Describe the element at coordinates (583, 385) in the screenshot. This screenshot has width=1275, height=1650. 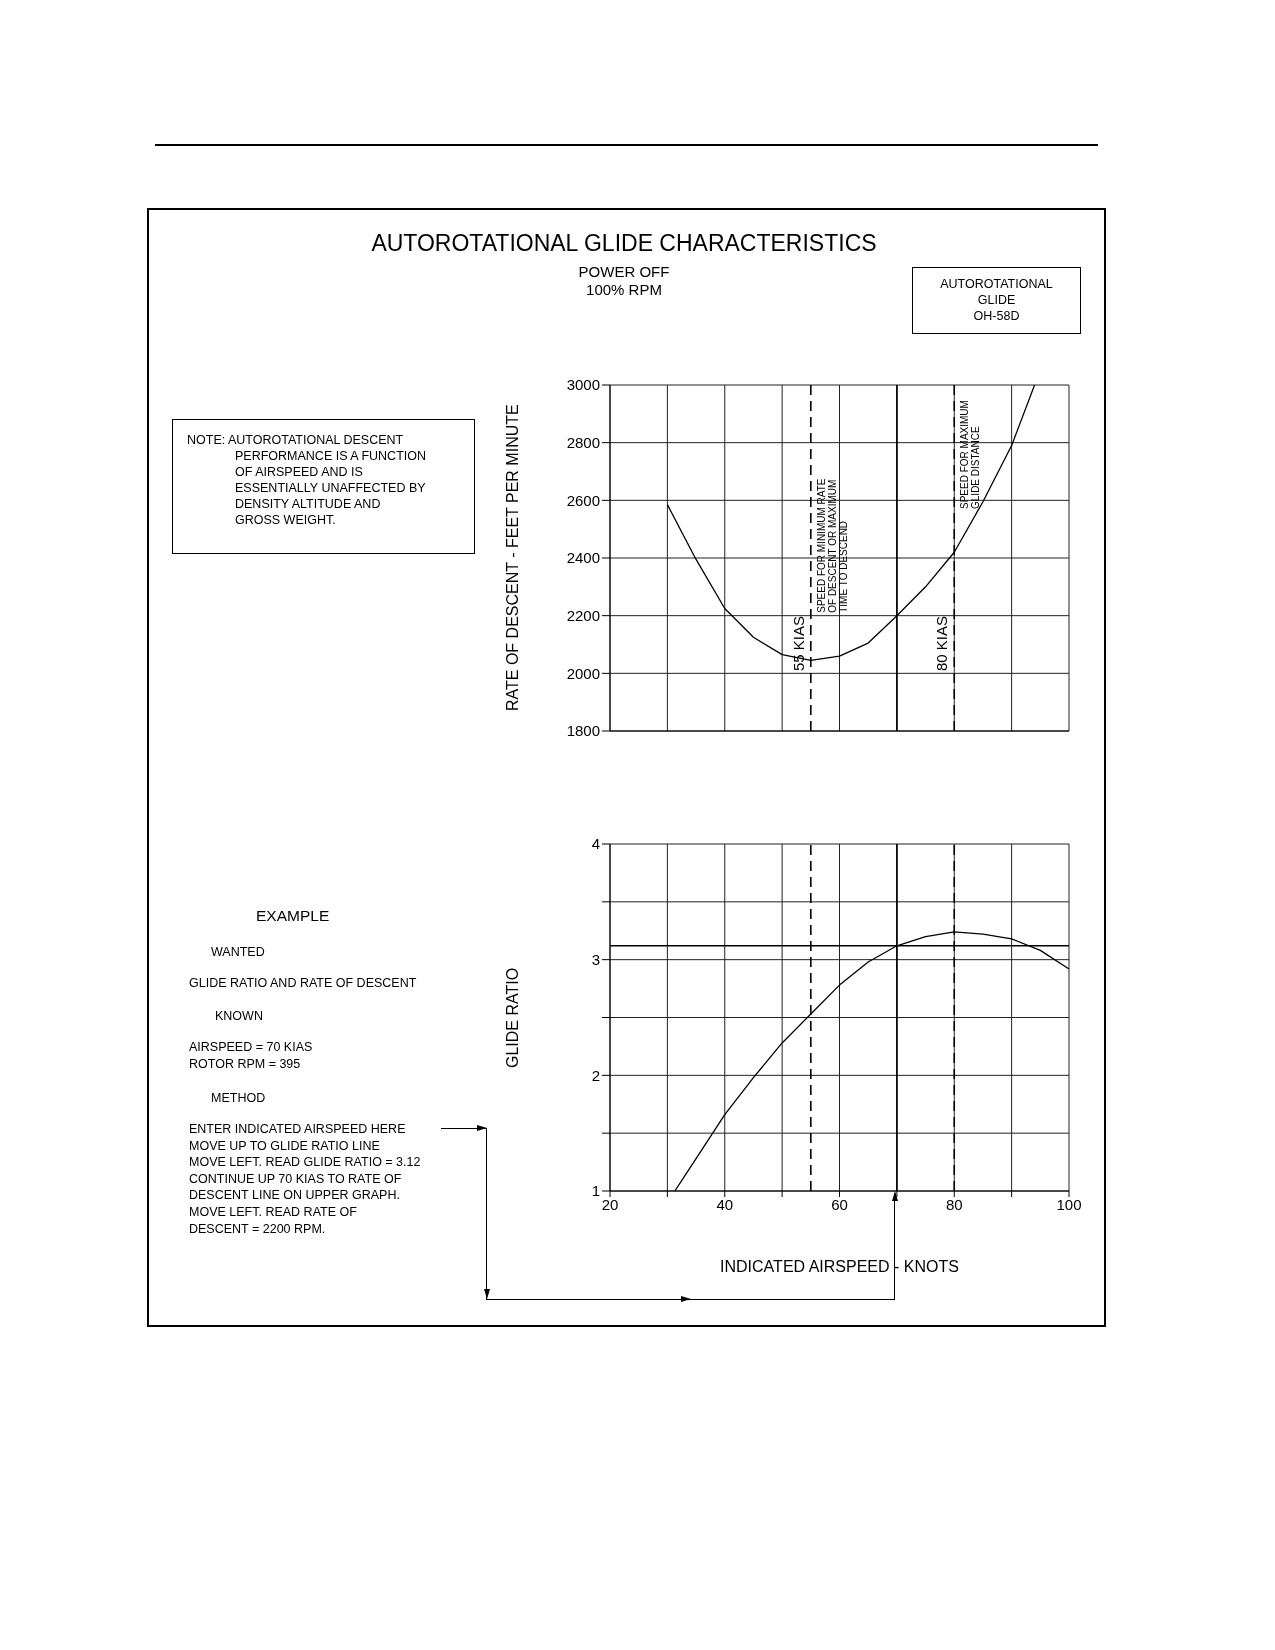
I see `y-tick-label: 3000` at that location.